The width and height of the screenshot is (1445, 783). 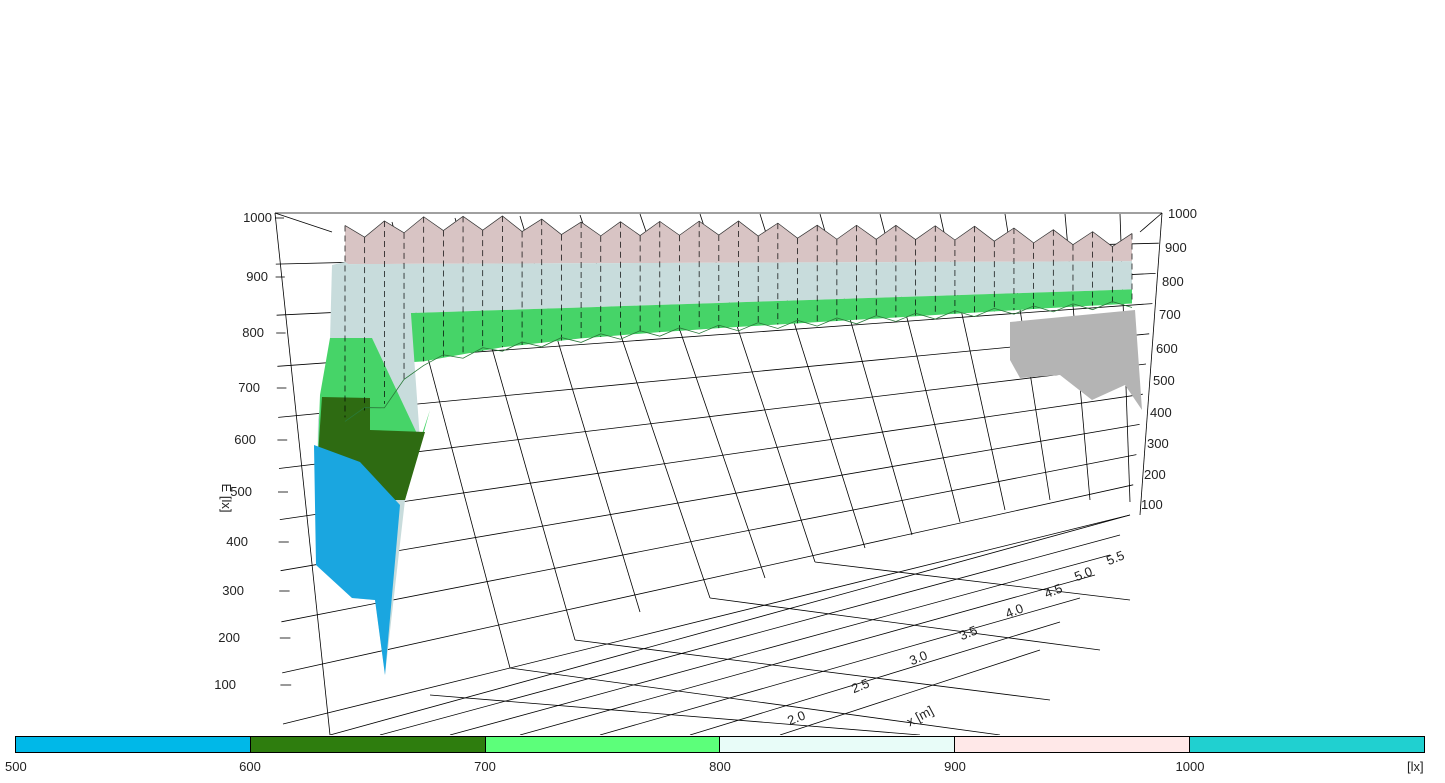 I want to click on x-tick-label: 4.5, so click(x=1053, y=590).